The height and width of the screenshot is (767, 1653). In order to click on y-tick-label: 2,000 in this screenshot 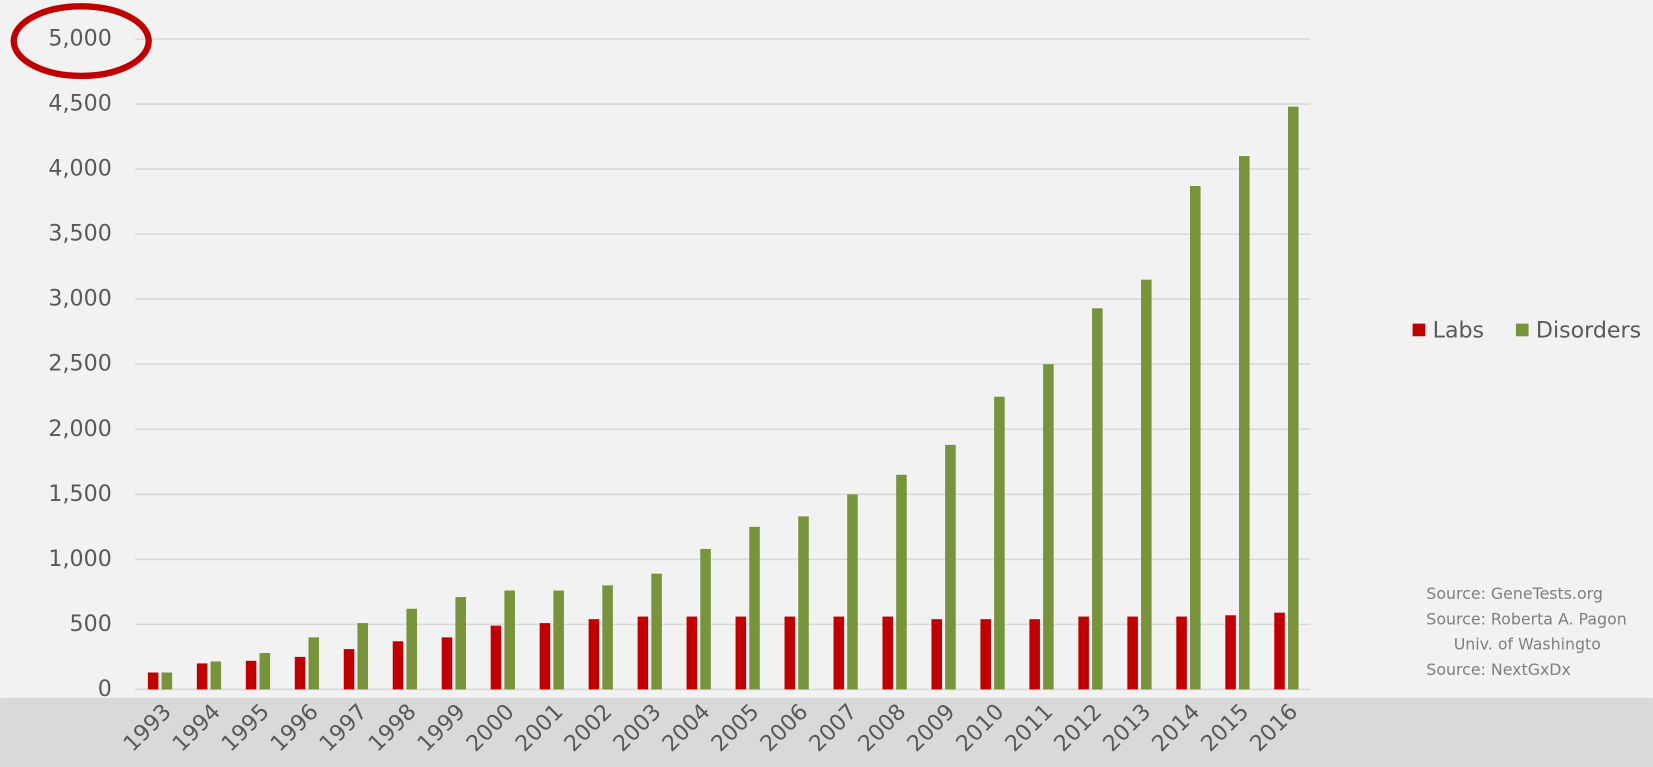, I will do `click(79, 429)`.